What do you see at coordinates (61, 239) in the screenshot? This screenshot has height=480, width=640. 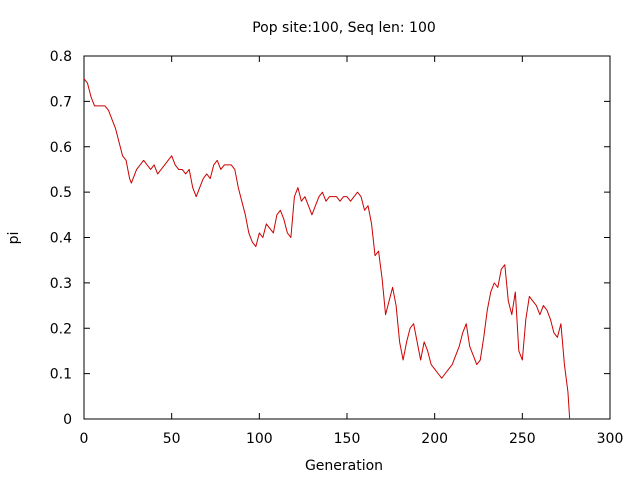 I see `y-tick-label: 0.4` at bounding box center [61, 239].